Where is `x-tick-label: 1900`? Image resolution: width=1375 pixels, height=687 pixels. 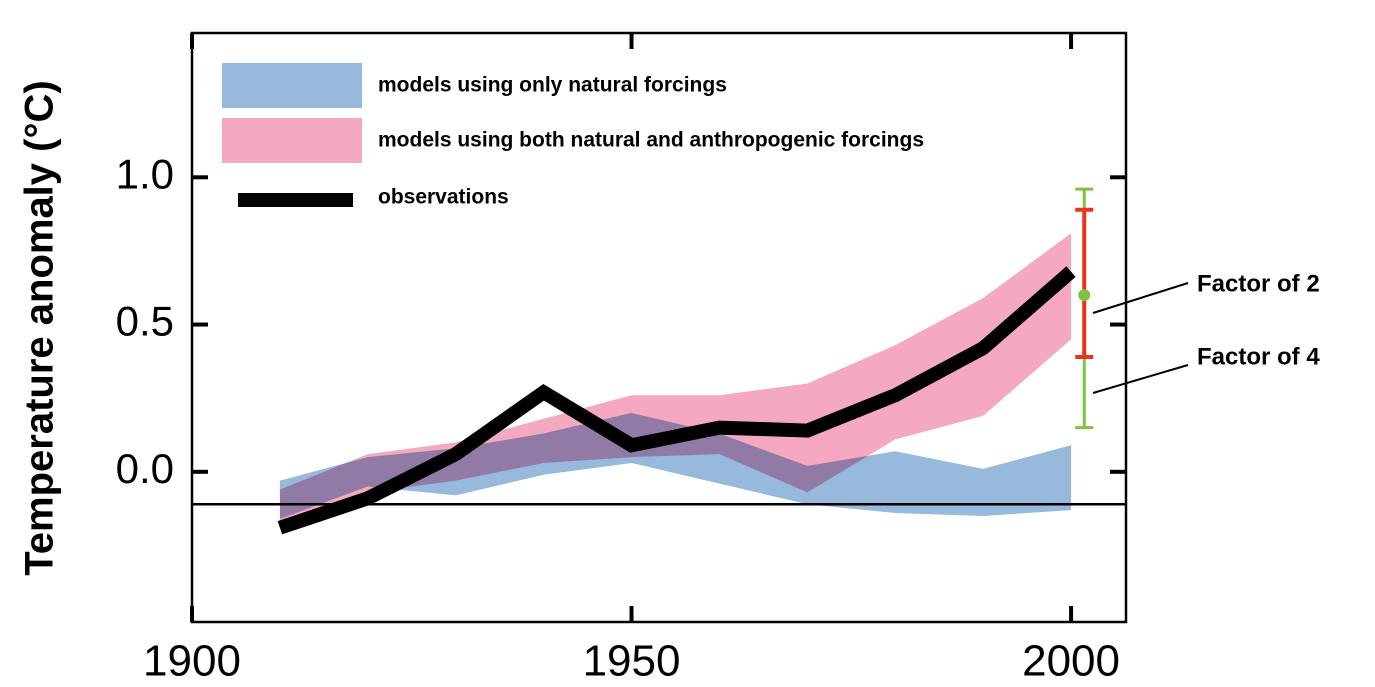
x-tick-label: 1900 is located at coordinates (192, 661).